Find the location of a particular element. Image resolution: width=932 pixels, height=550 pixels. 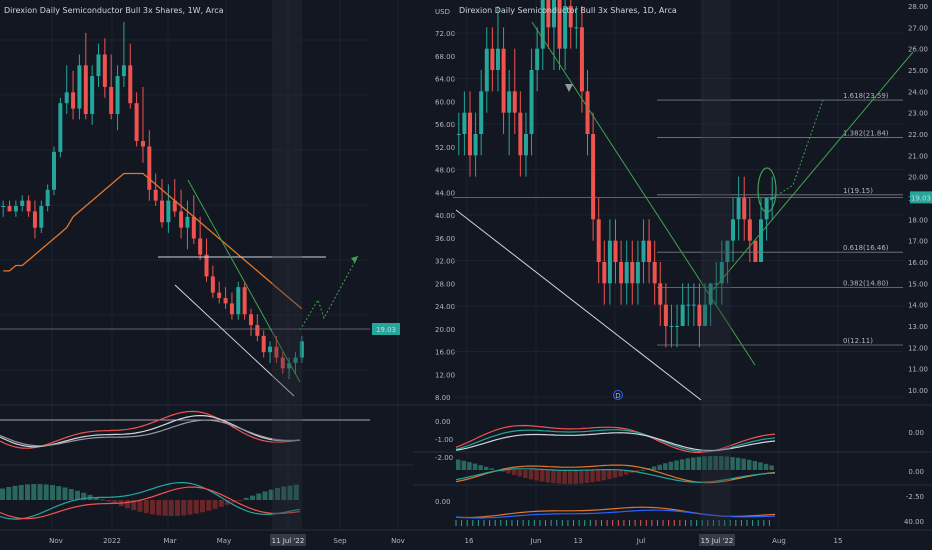

trend-line-up is located at coordinates (813, 171).